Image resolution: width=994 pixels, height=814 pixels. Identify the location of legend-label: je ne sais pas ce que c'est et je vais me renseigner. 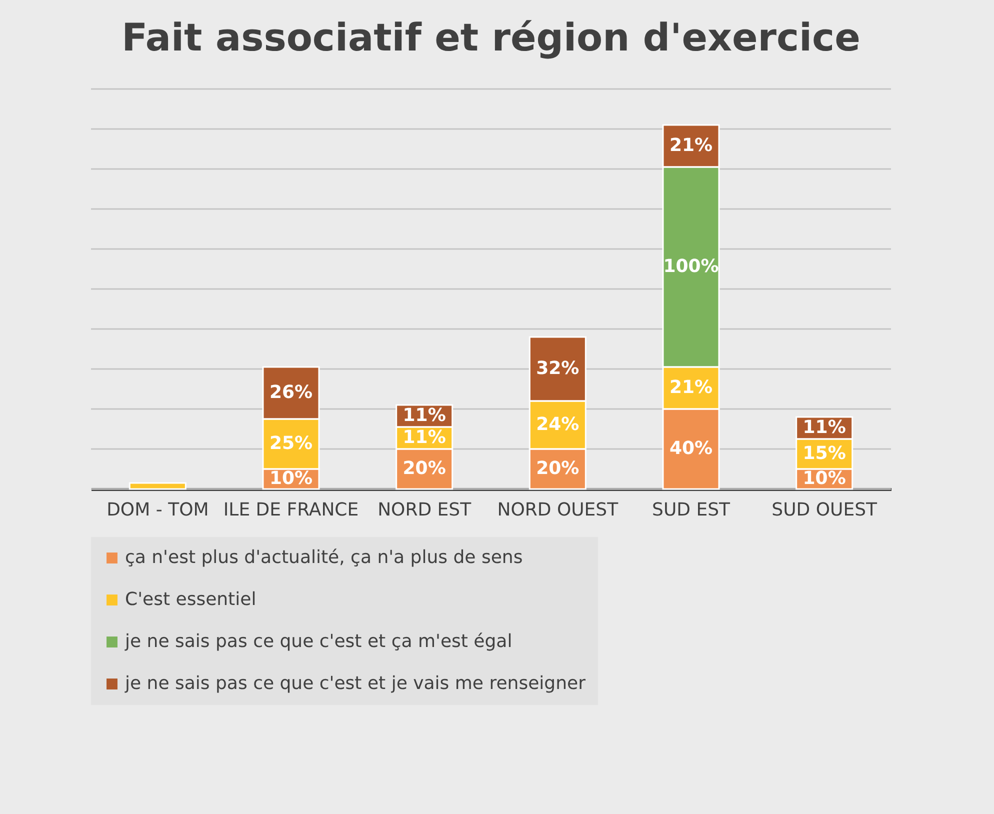
(355, 683).